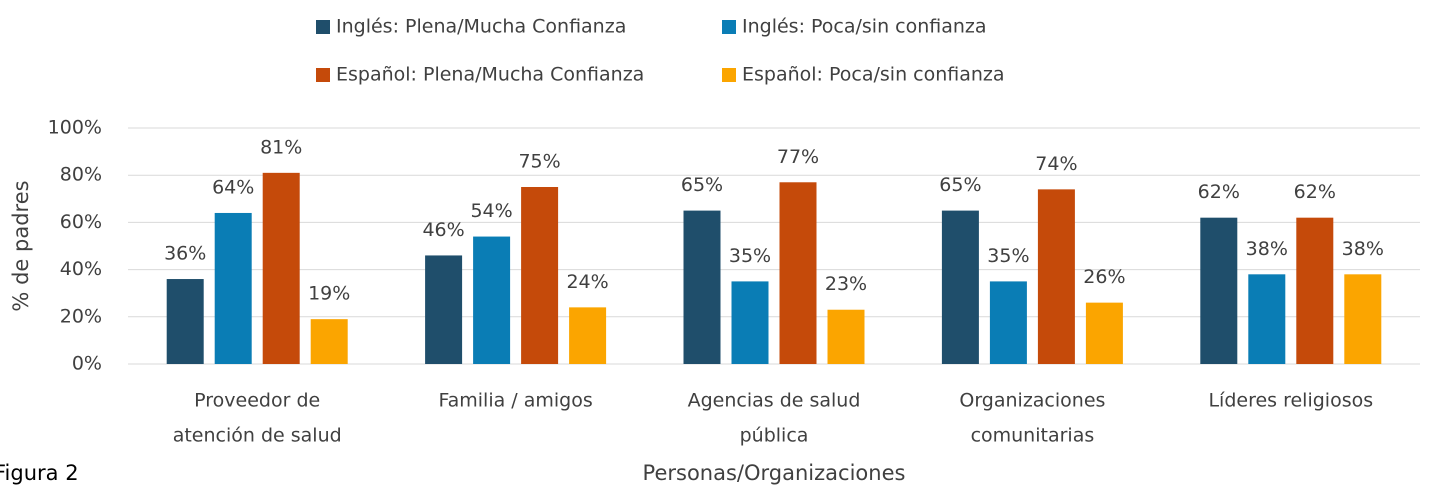  What do you see at coordinates (257, 401) in the screenshot?
I see `x-tick-label: Proveedor de` at bounding box center [257, 401].